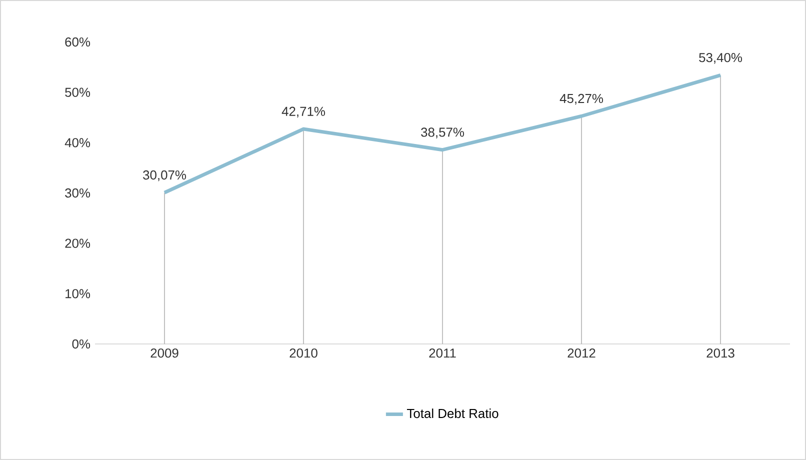 The image size is (806, 460). I want to click on x-tick-label: 2012, so click(582, 353).